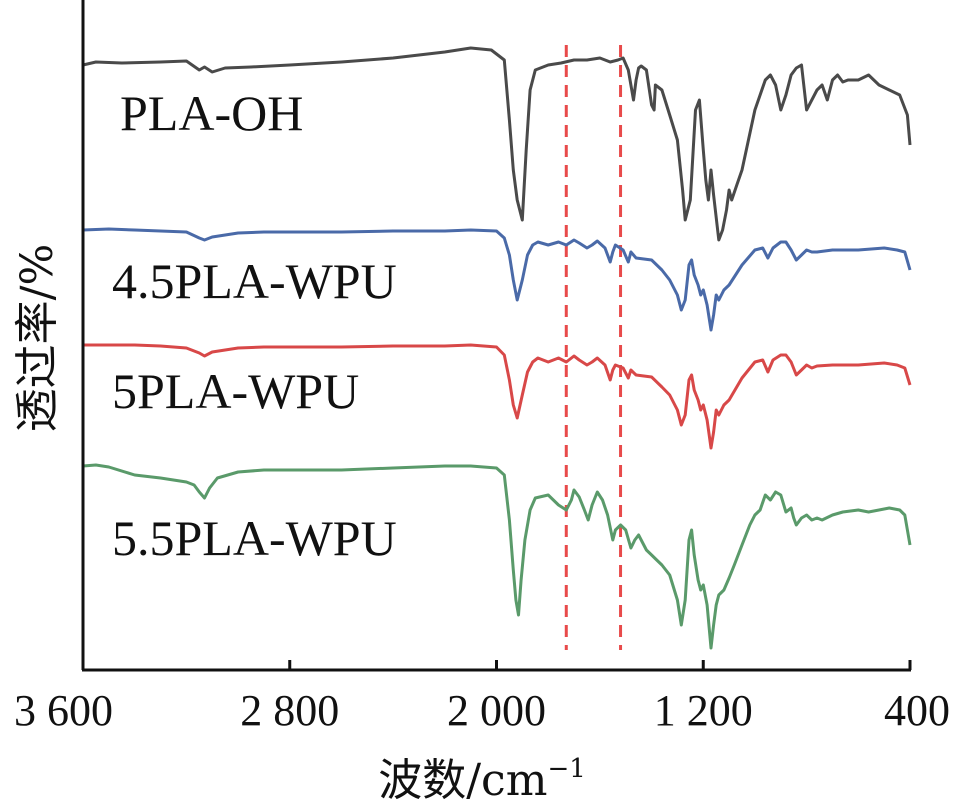  I want to click on x-ticks: 3 600 2 800 2 000 1 200 400, so click(482, 697).